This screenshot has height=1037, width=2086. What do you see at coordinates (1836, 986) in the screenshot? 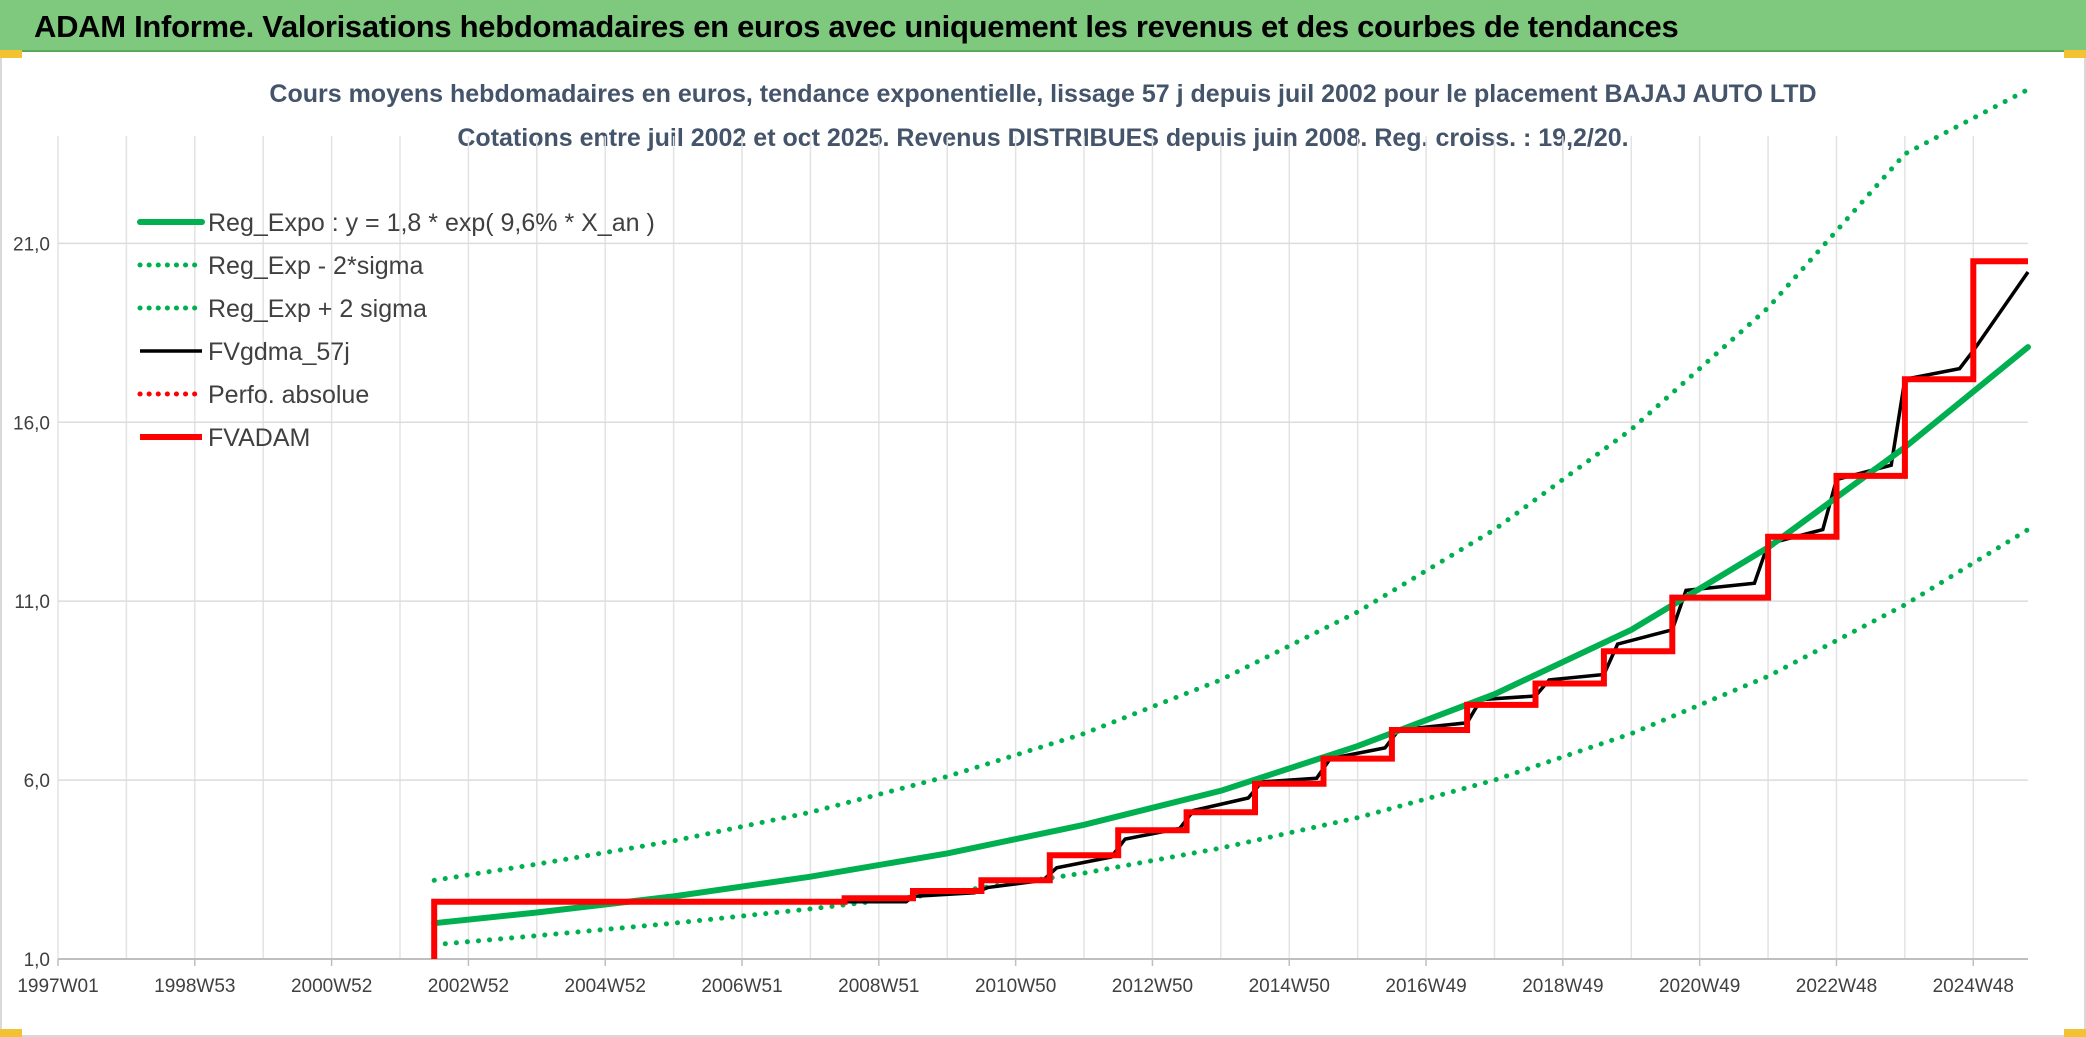
I see `x-tick-label: 2022W48` at bounding box center [1836, 986].